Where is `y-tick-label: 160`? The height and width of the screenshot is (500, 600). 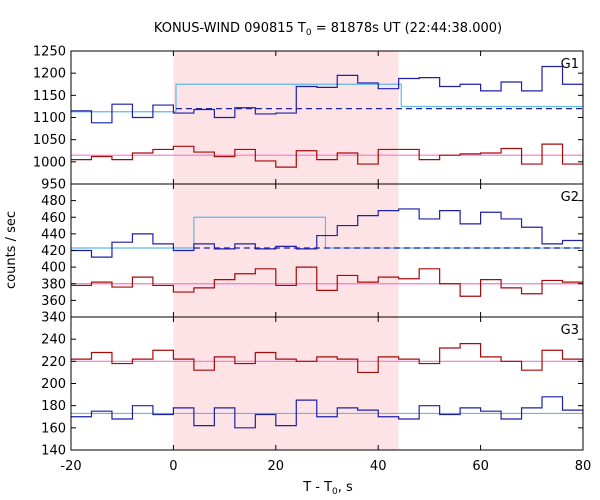 y-tick-label: 160 is located at coordinates (53, 428).